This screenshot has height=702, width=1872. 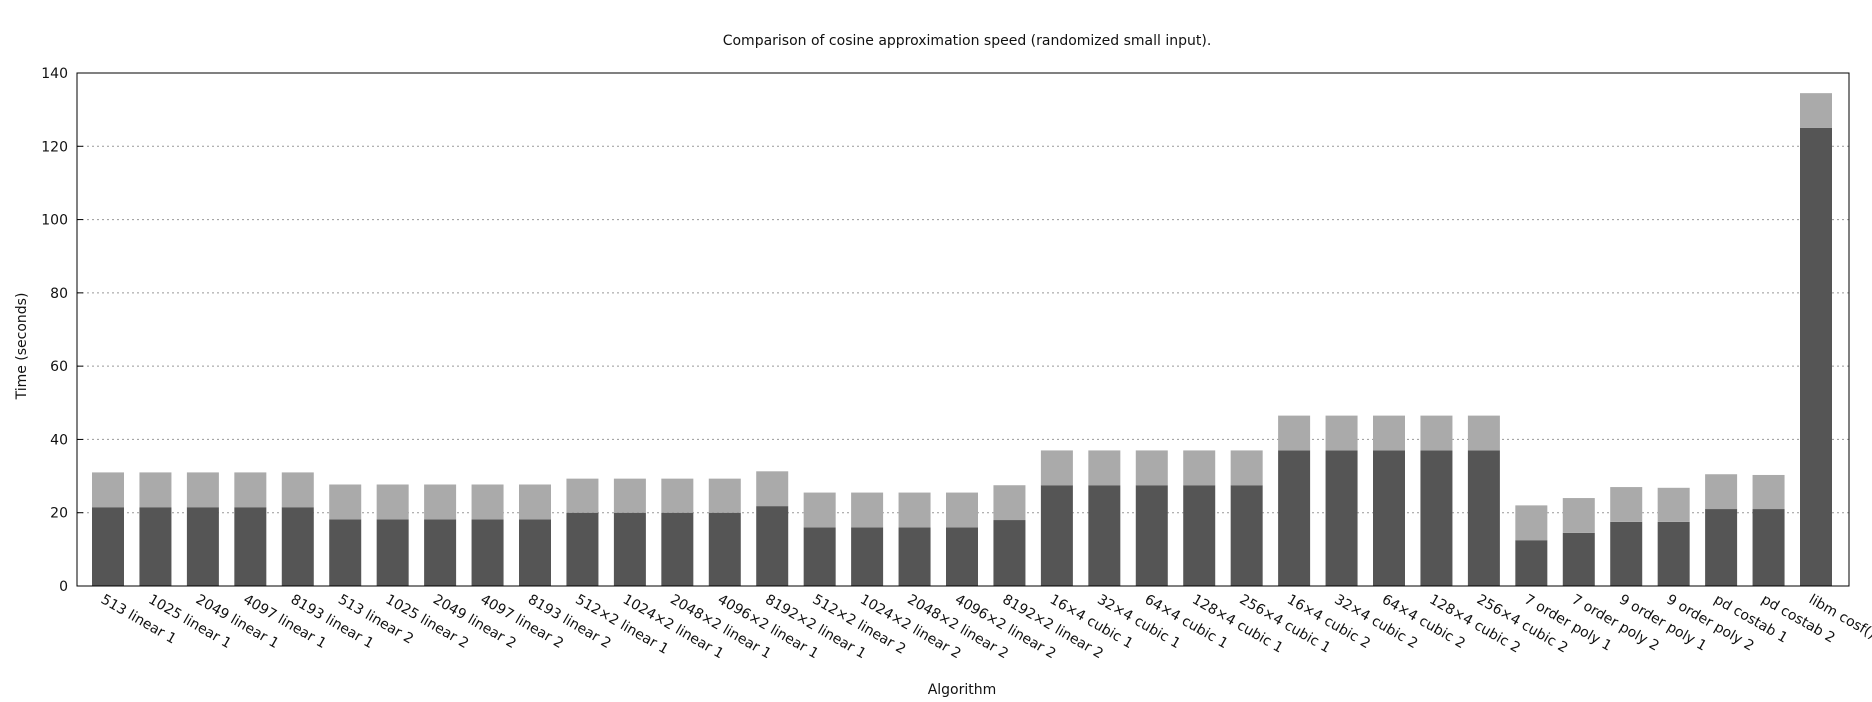 I want to click on x-axis-title: Algorithm, so click(x=962, y=690).